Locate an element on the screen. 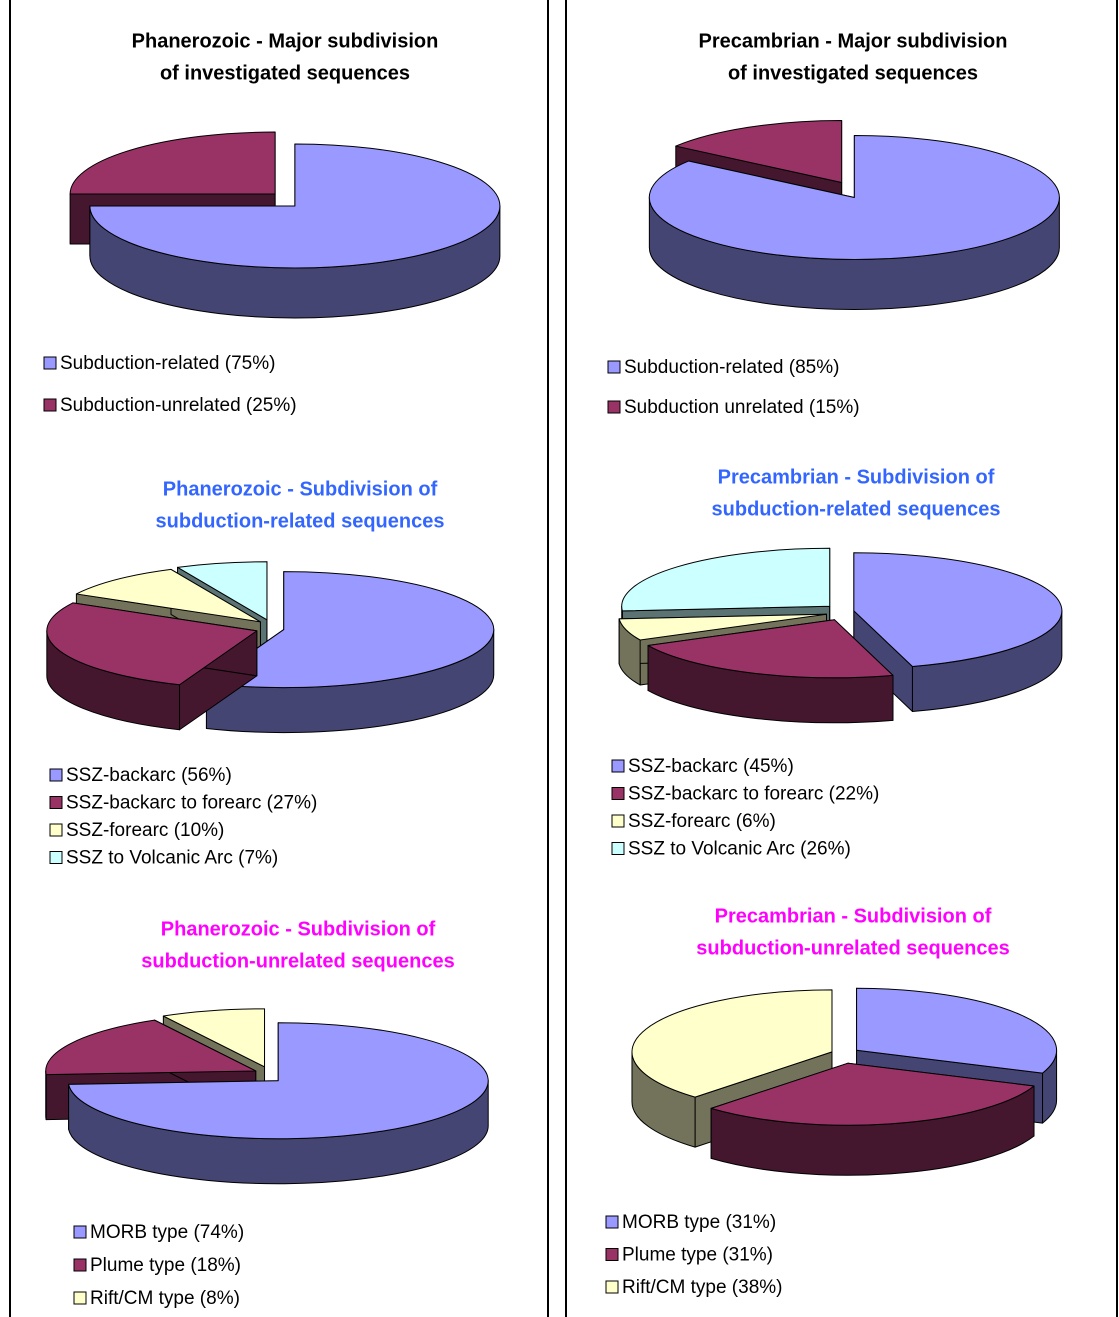 This screenshot has width=1119, height=1317. legend-label: MORB type (74%) is located at coordinates (167, 1232).